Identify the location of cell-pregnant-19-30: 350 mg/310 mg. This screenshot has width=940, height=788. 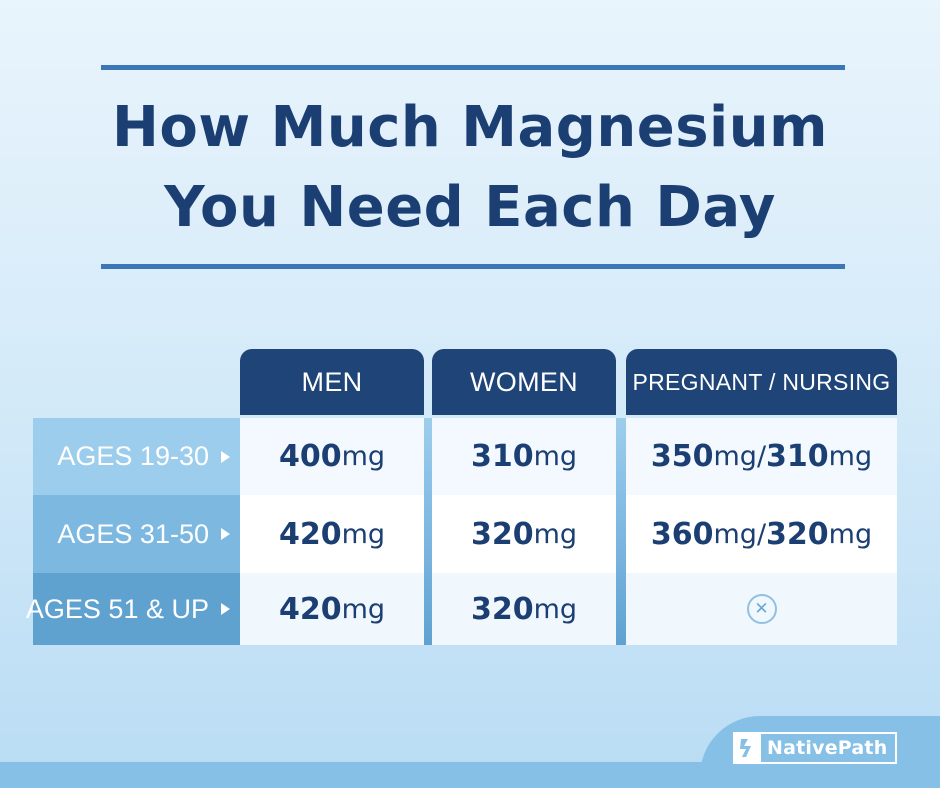
(761, 456).